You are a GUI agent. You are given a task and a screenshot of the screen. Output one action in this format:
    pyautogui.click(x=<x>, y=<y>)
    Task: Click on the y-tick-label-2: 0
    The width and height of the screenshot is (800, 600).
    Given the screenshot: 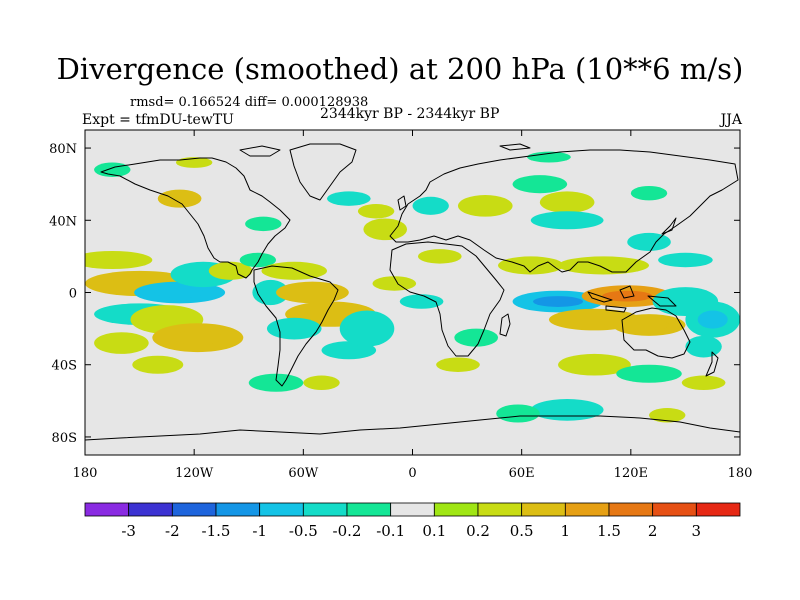 What is the action you would take?
    pyautogui.click(x=73, y=294)
    